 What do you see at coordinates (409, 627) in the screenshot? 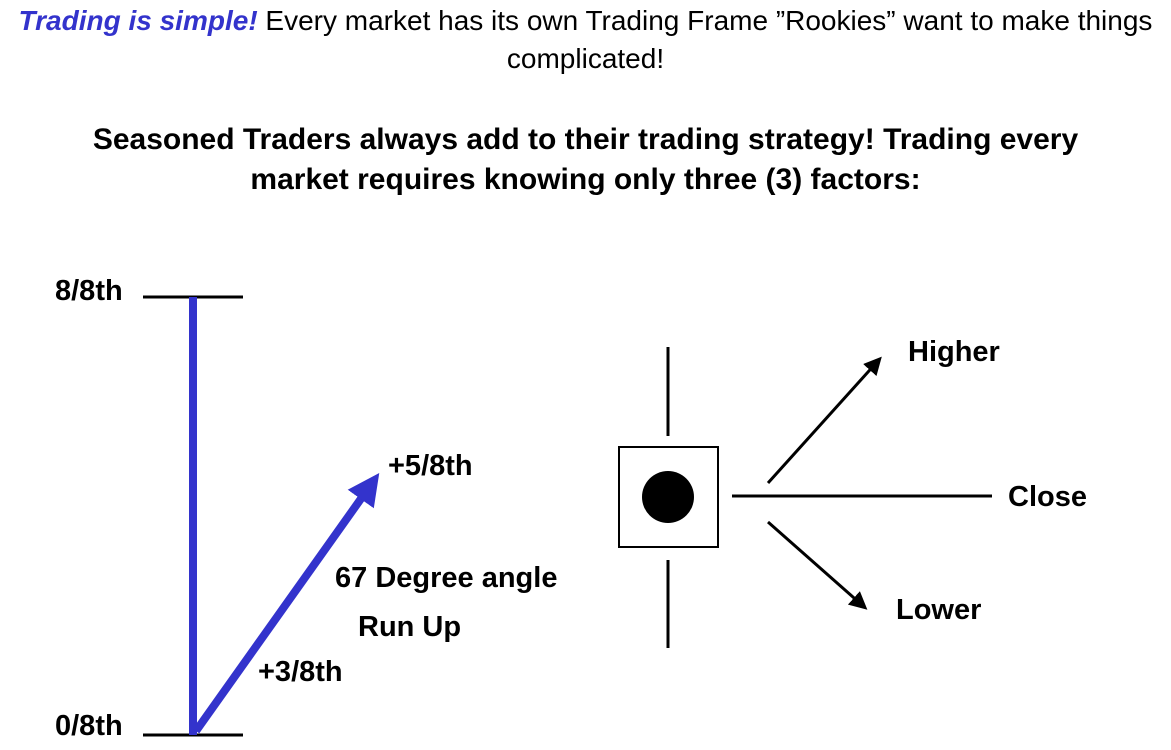
I see `run-up-label: Run Up` at bounding box center [409, 627].